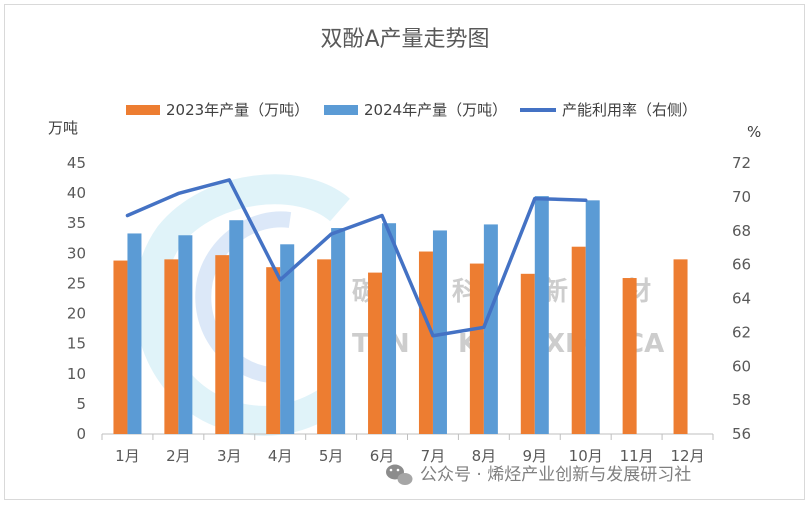 Image resolution: width=811 pixels, height=506 pixels. What do you see at coordinates (81, 404) in the screenshot?
I see `y-left-tick-label: 5` at bounding box center [81, 404].